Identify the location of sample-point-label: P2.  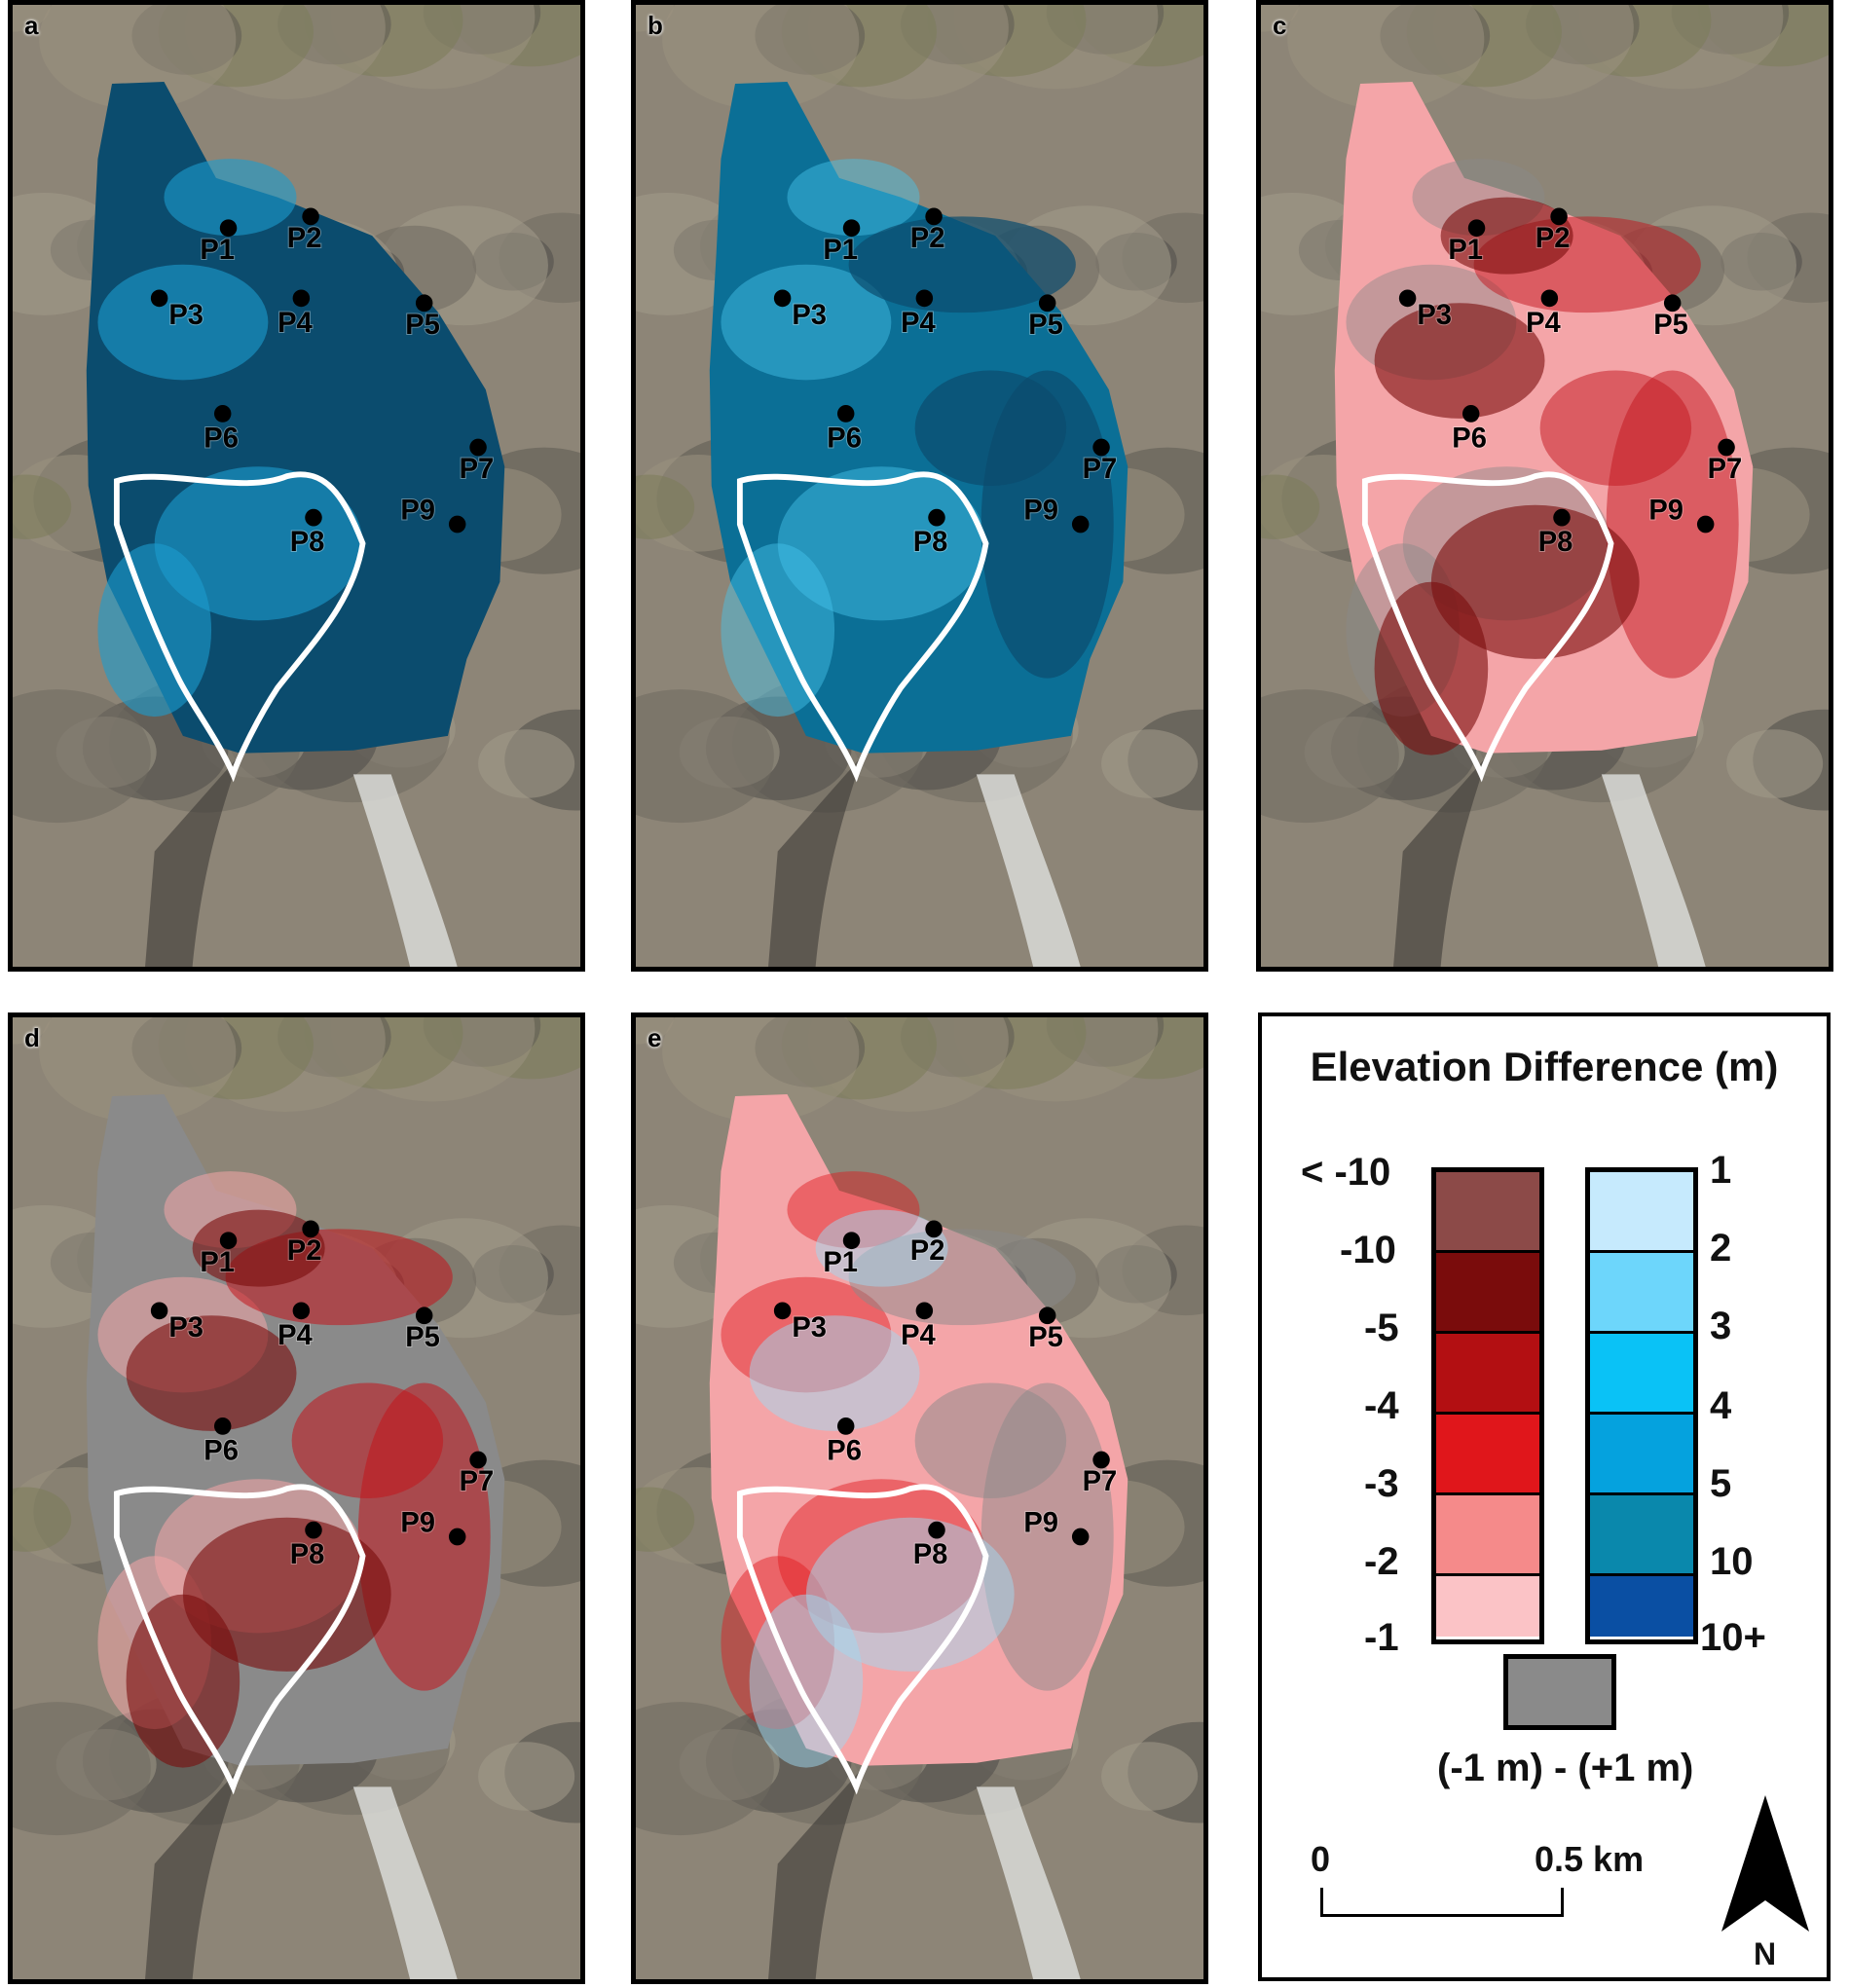
(304, 1250).